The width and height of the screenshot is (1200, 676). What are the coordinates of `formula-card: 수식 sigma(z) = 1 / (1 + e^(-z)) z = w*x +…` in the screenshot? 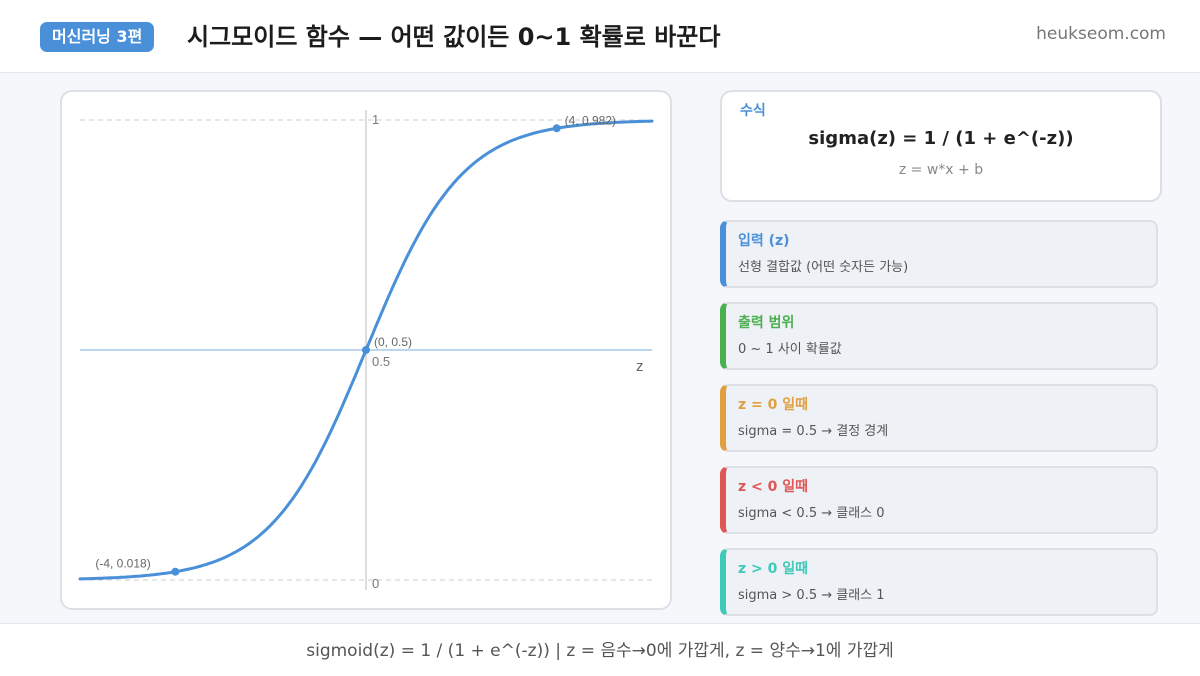 It's located at (941, 146).